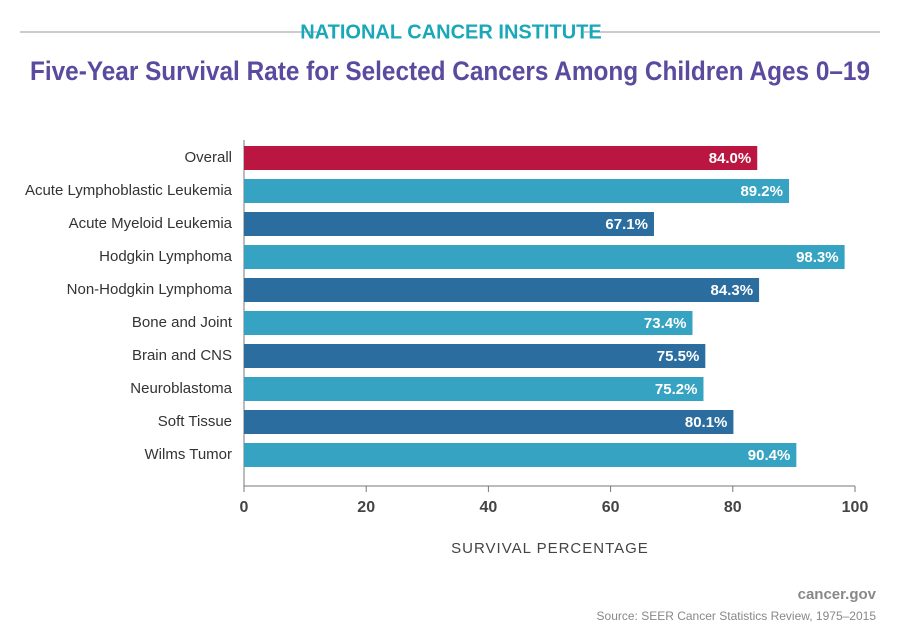  I want to click on value-label: 90.4%, so click(769, 455).